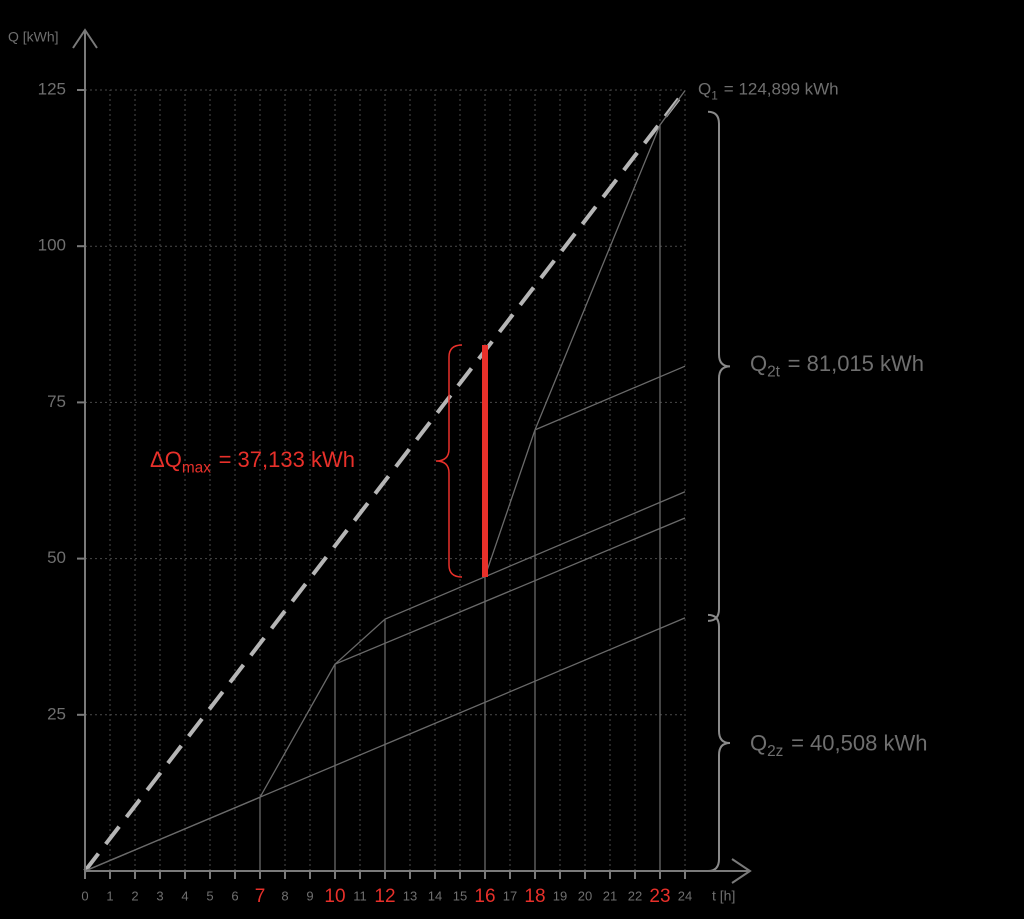  What do you see at coordinates (234, 895) in the screenshot?
I see `x-tick-label: 6` at bounding box center [234, 895].